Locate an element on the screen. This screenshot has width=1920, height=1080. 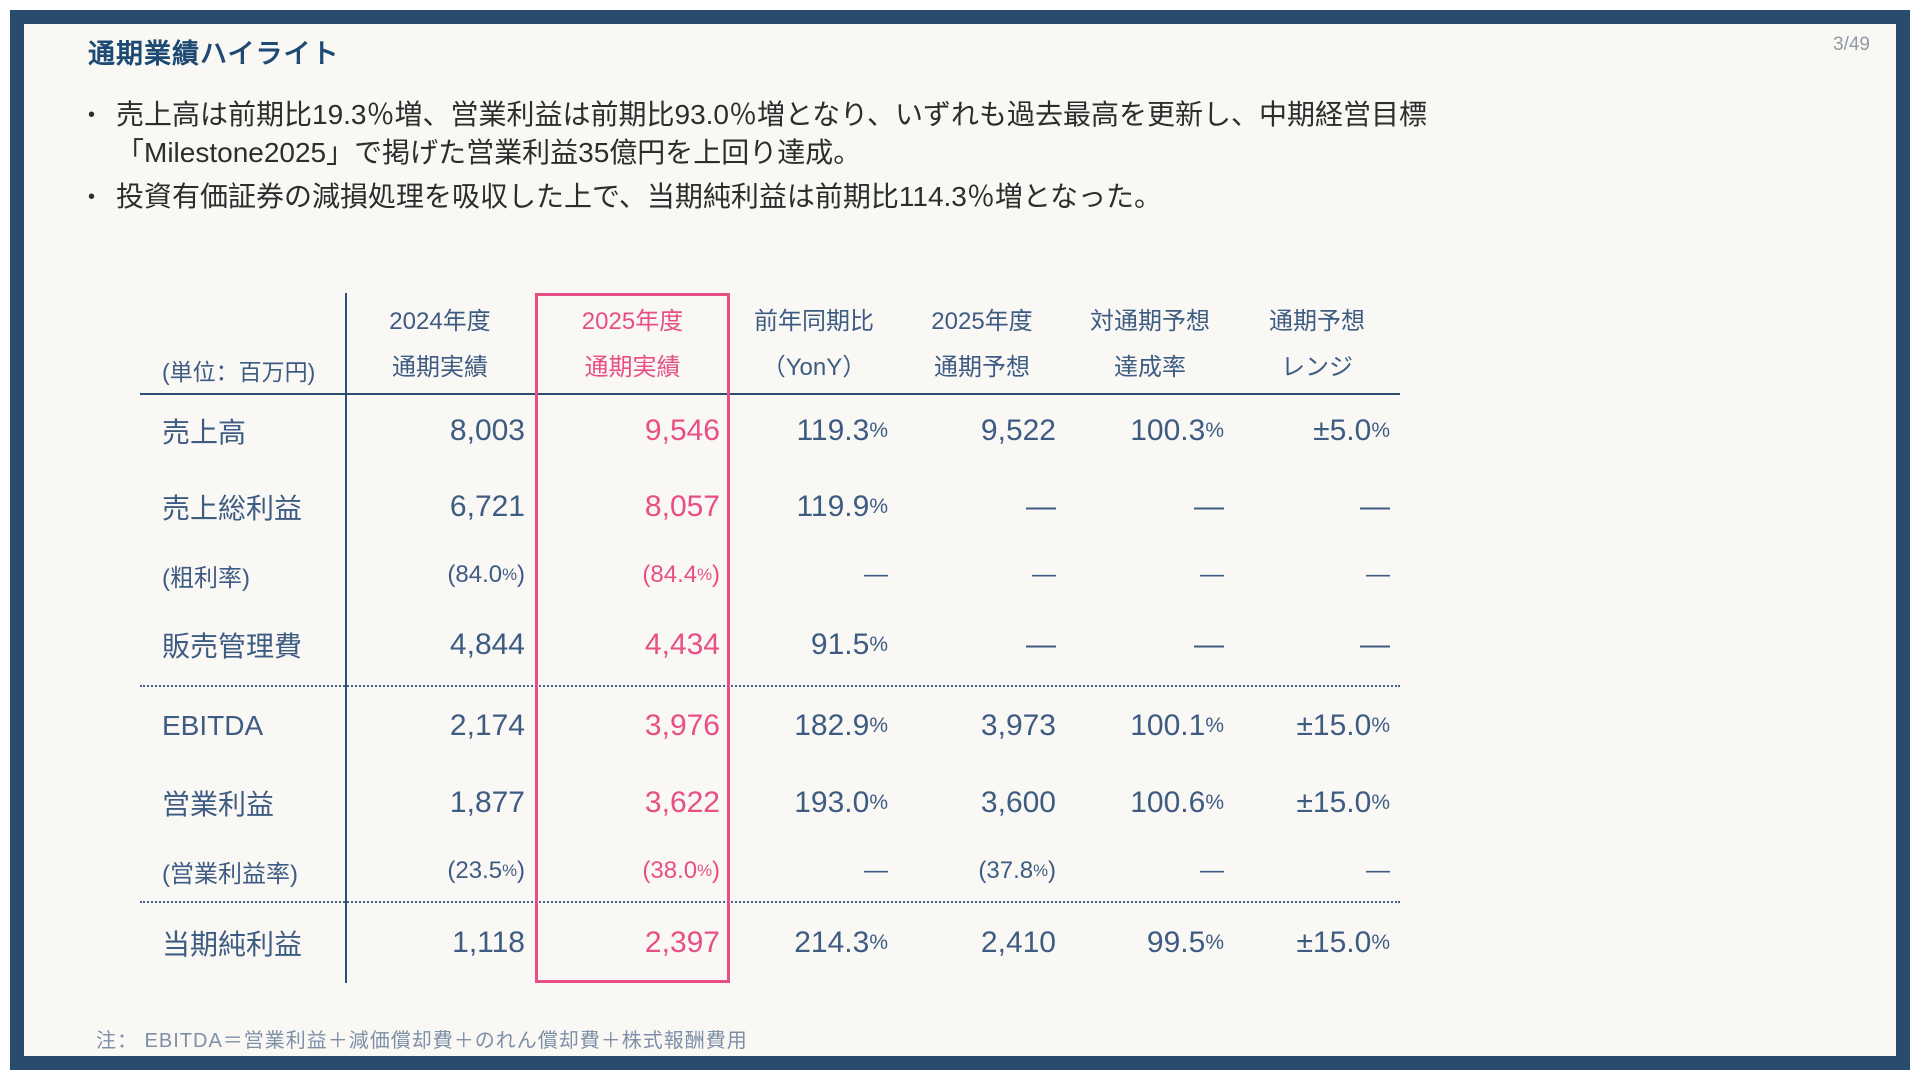
row-label: 営業利益 is located at coordinates (218, 804).